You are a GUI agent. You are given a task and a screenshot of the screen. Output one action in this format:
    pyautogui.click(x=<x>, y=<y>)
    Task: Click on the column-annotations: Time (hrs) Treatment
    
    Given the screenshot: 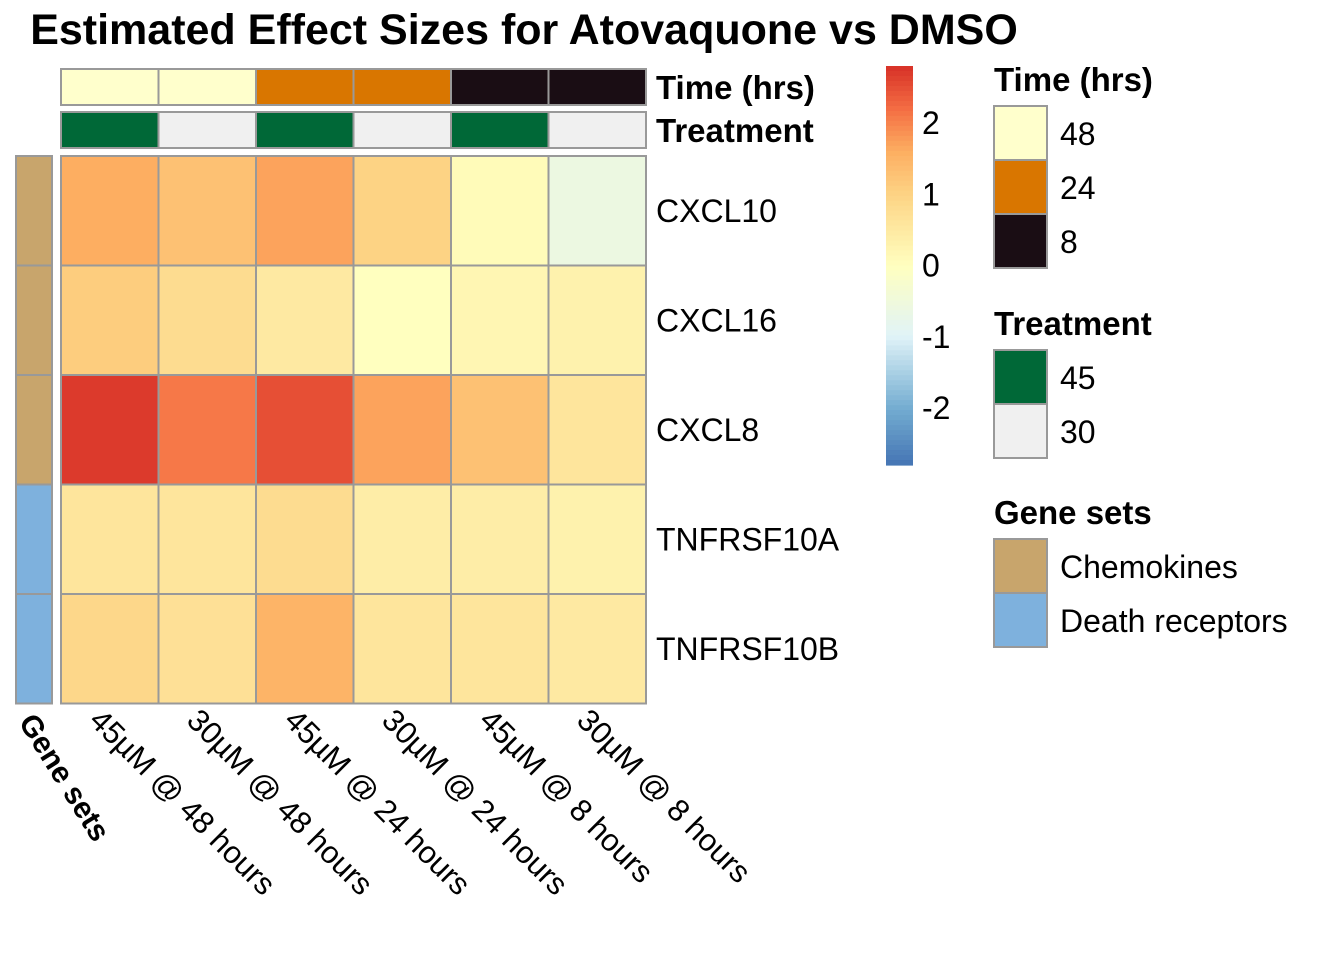 What is the action you would take?
    pyautogui.click(x=437, y=108)
    